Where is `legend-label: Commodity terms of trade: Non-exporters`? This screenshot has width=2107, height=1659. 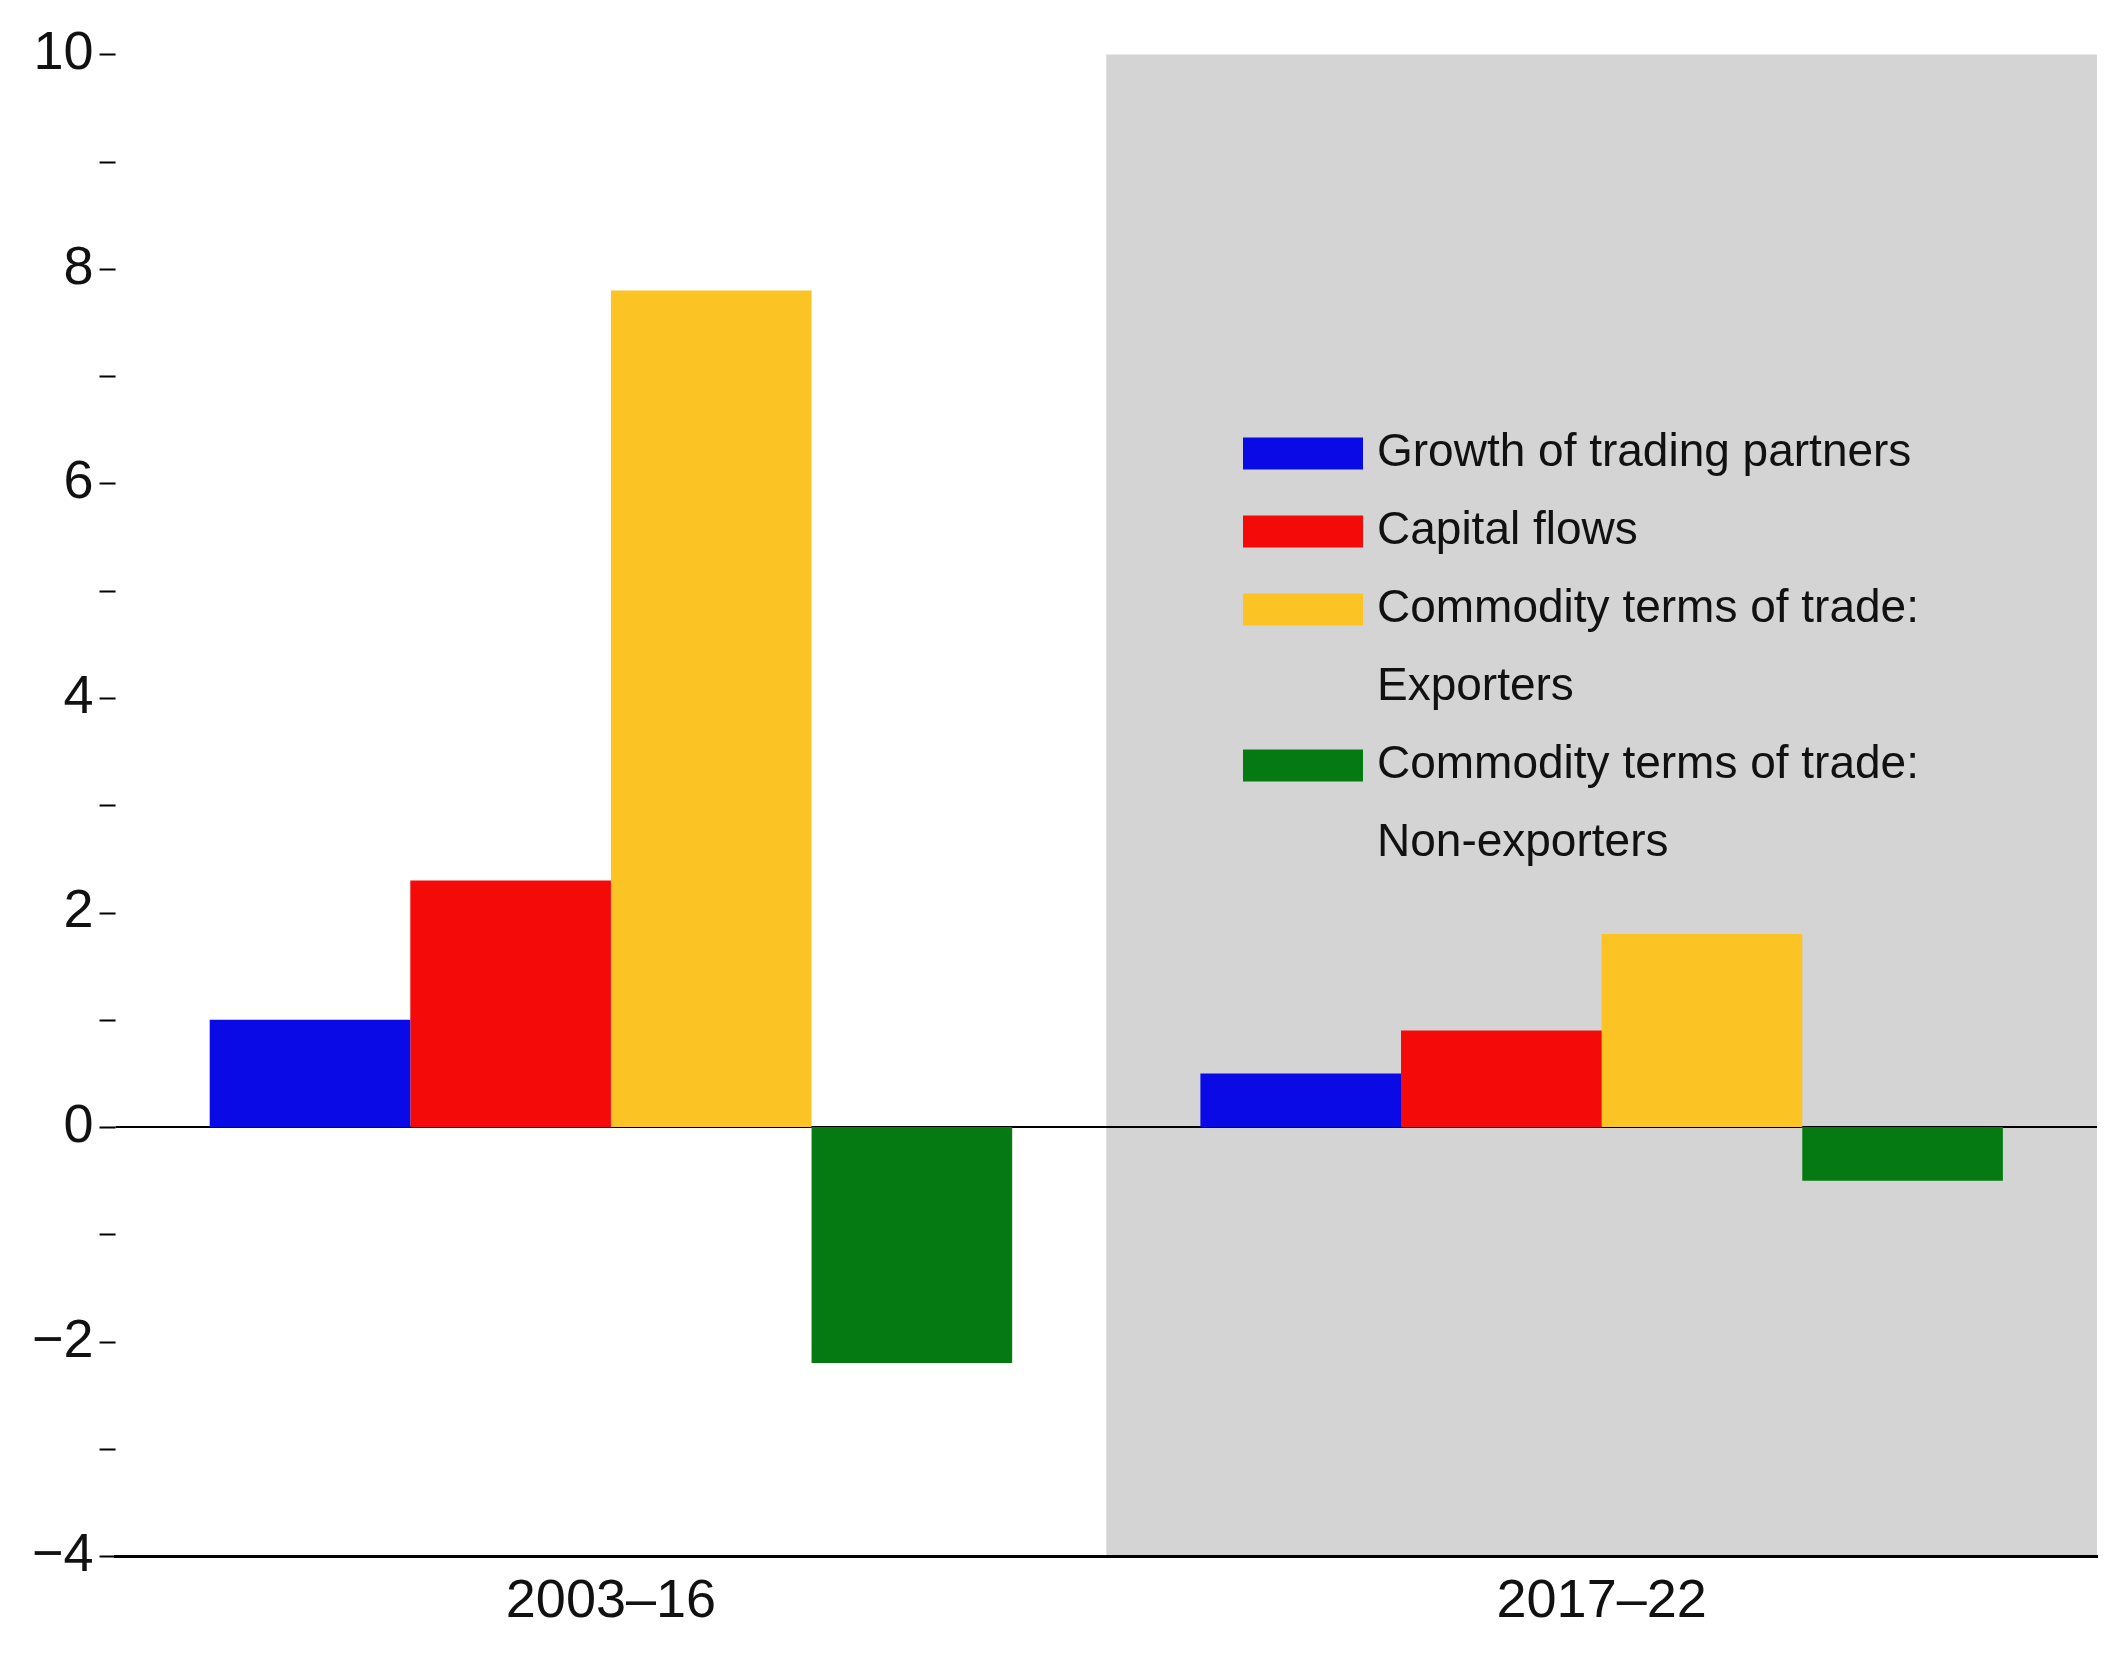 legend-label: Commodity terms of trade: Non-exporters is located at coordinates (1648, 801).